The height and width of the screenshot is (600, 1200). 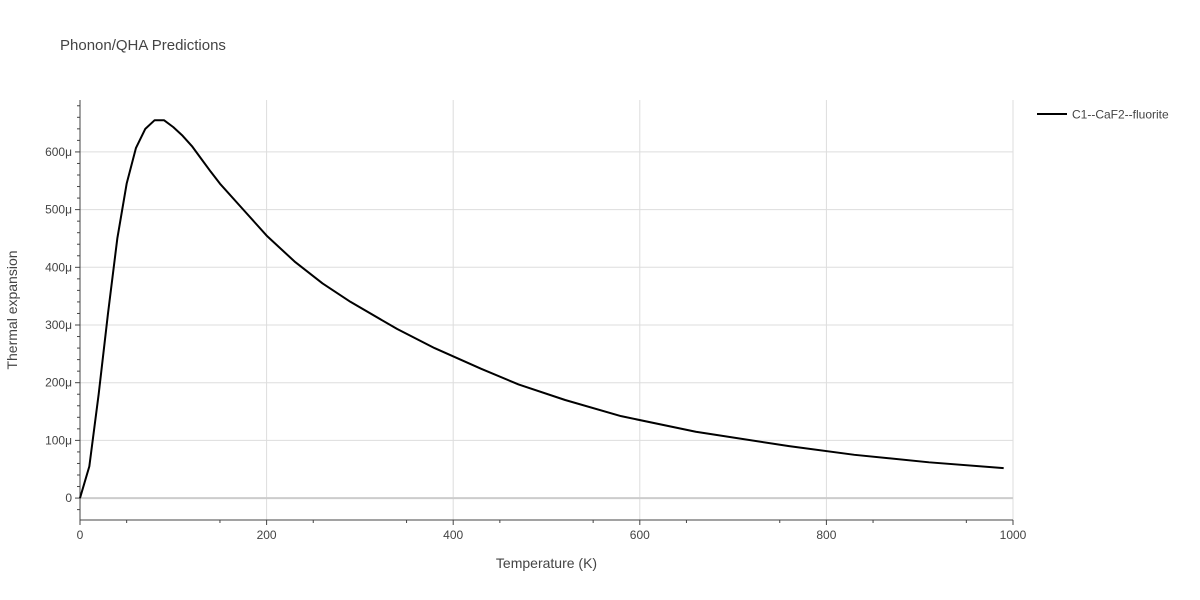 I want to click on y-tick-label: 100μ, so click(x=58, y=440).